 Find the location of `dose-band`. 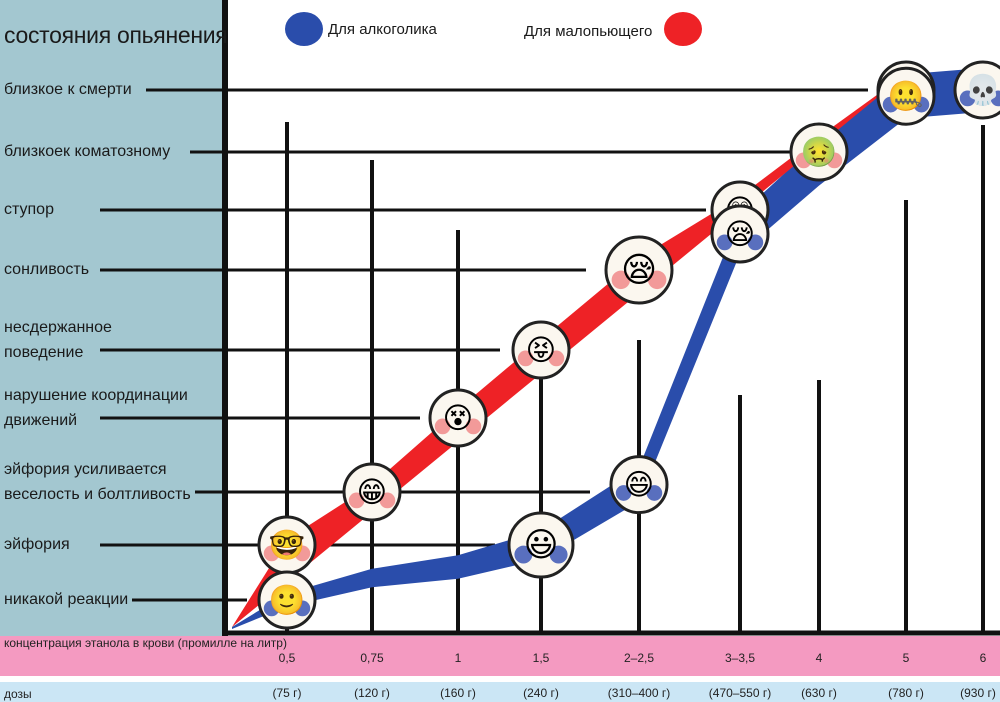

dose-band is located at coordinates (500, 692).